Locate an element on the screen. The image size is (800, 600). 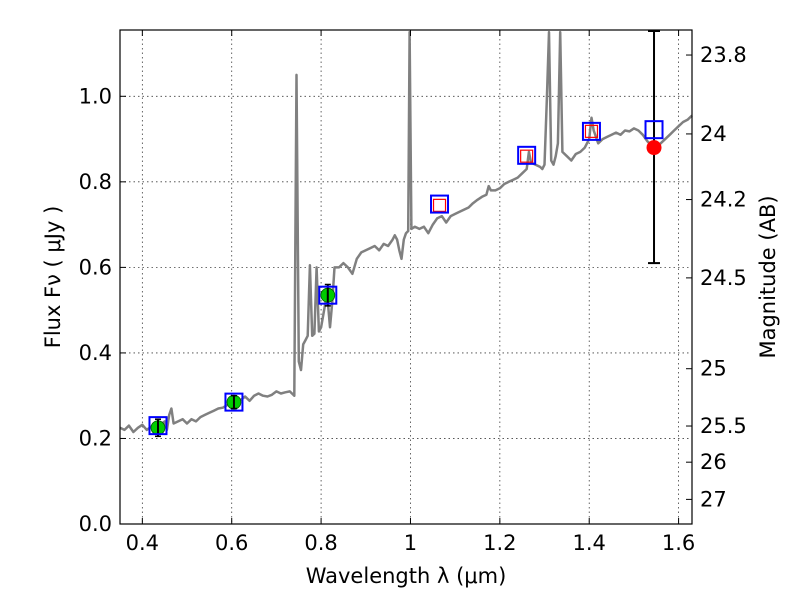
y-tick-label: 0.8 is located at coordinates (95, 182).